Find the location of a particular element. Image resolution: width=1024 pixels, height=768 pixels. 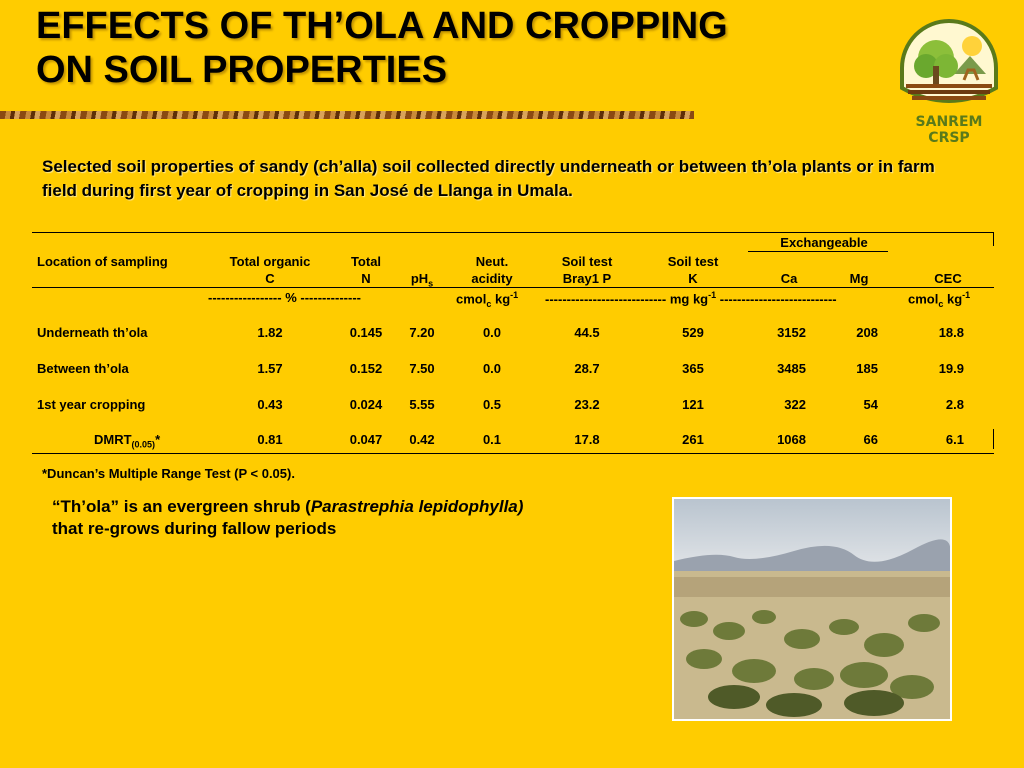

units-cmol-cec: cmolc kg-1 is located at coordinates (939, 299).